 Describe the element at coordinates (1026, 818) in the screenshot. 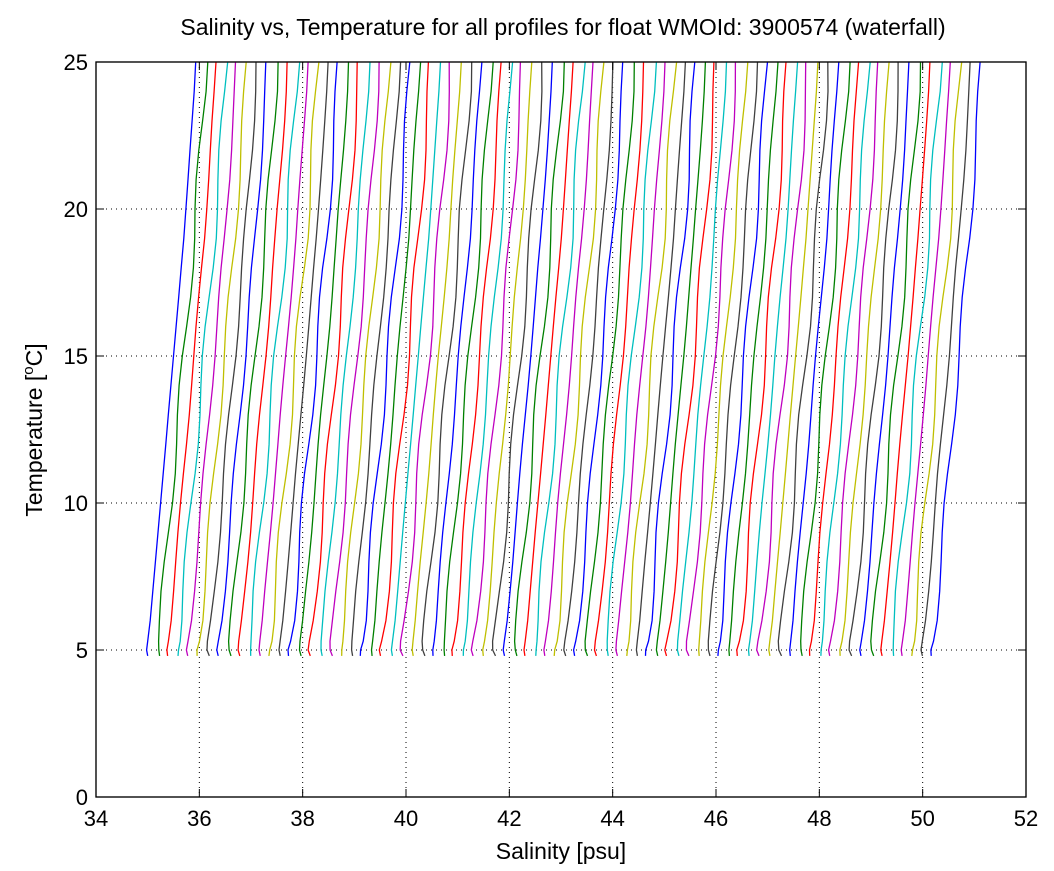

I see `x-tick-label: 52` at that location.